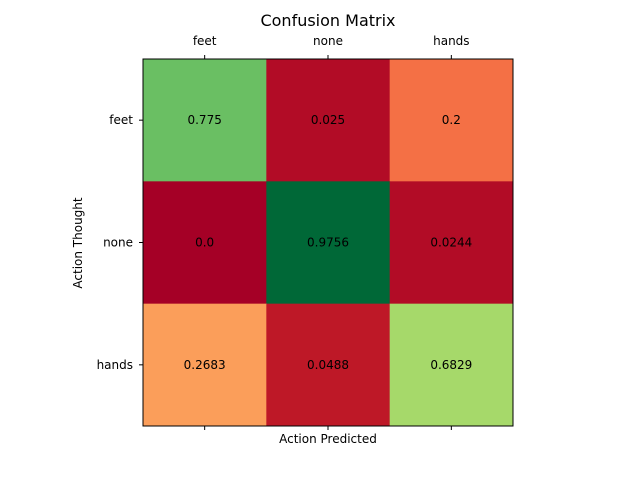 The height and width of the screenshot is (480, 640). I want to click on cell-value-label: 0.0244, so click(451, 243).